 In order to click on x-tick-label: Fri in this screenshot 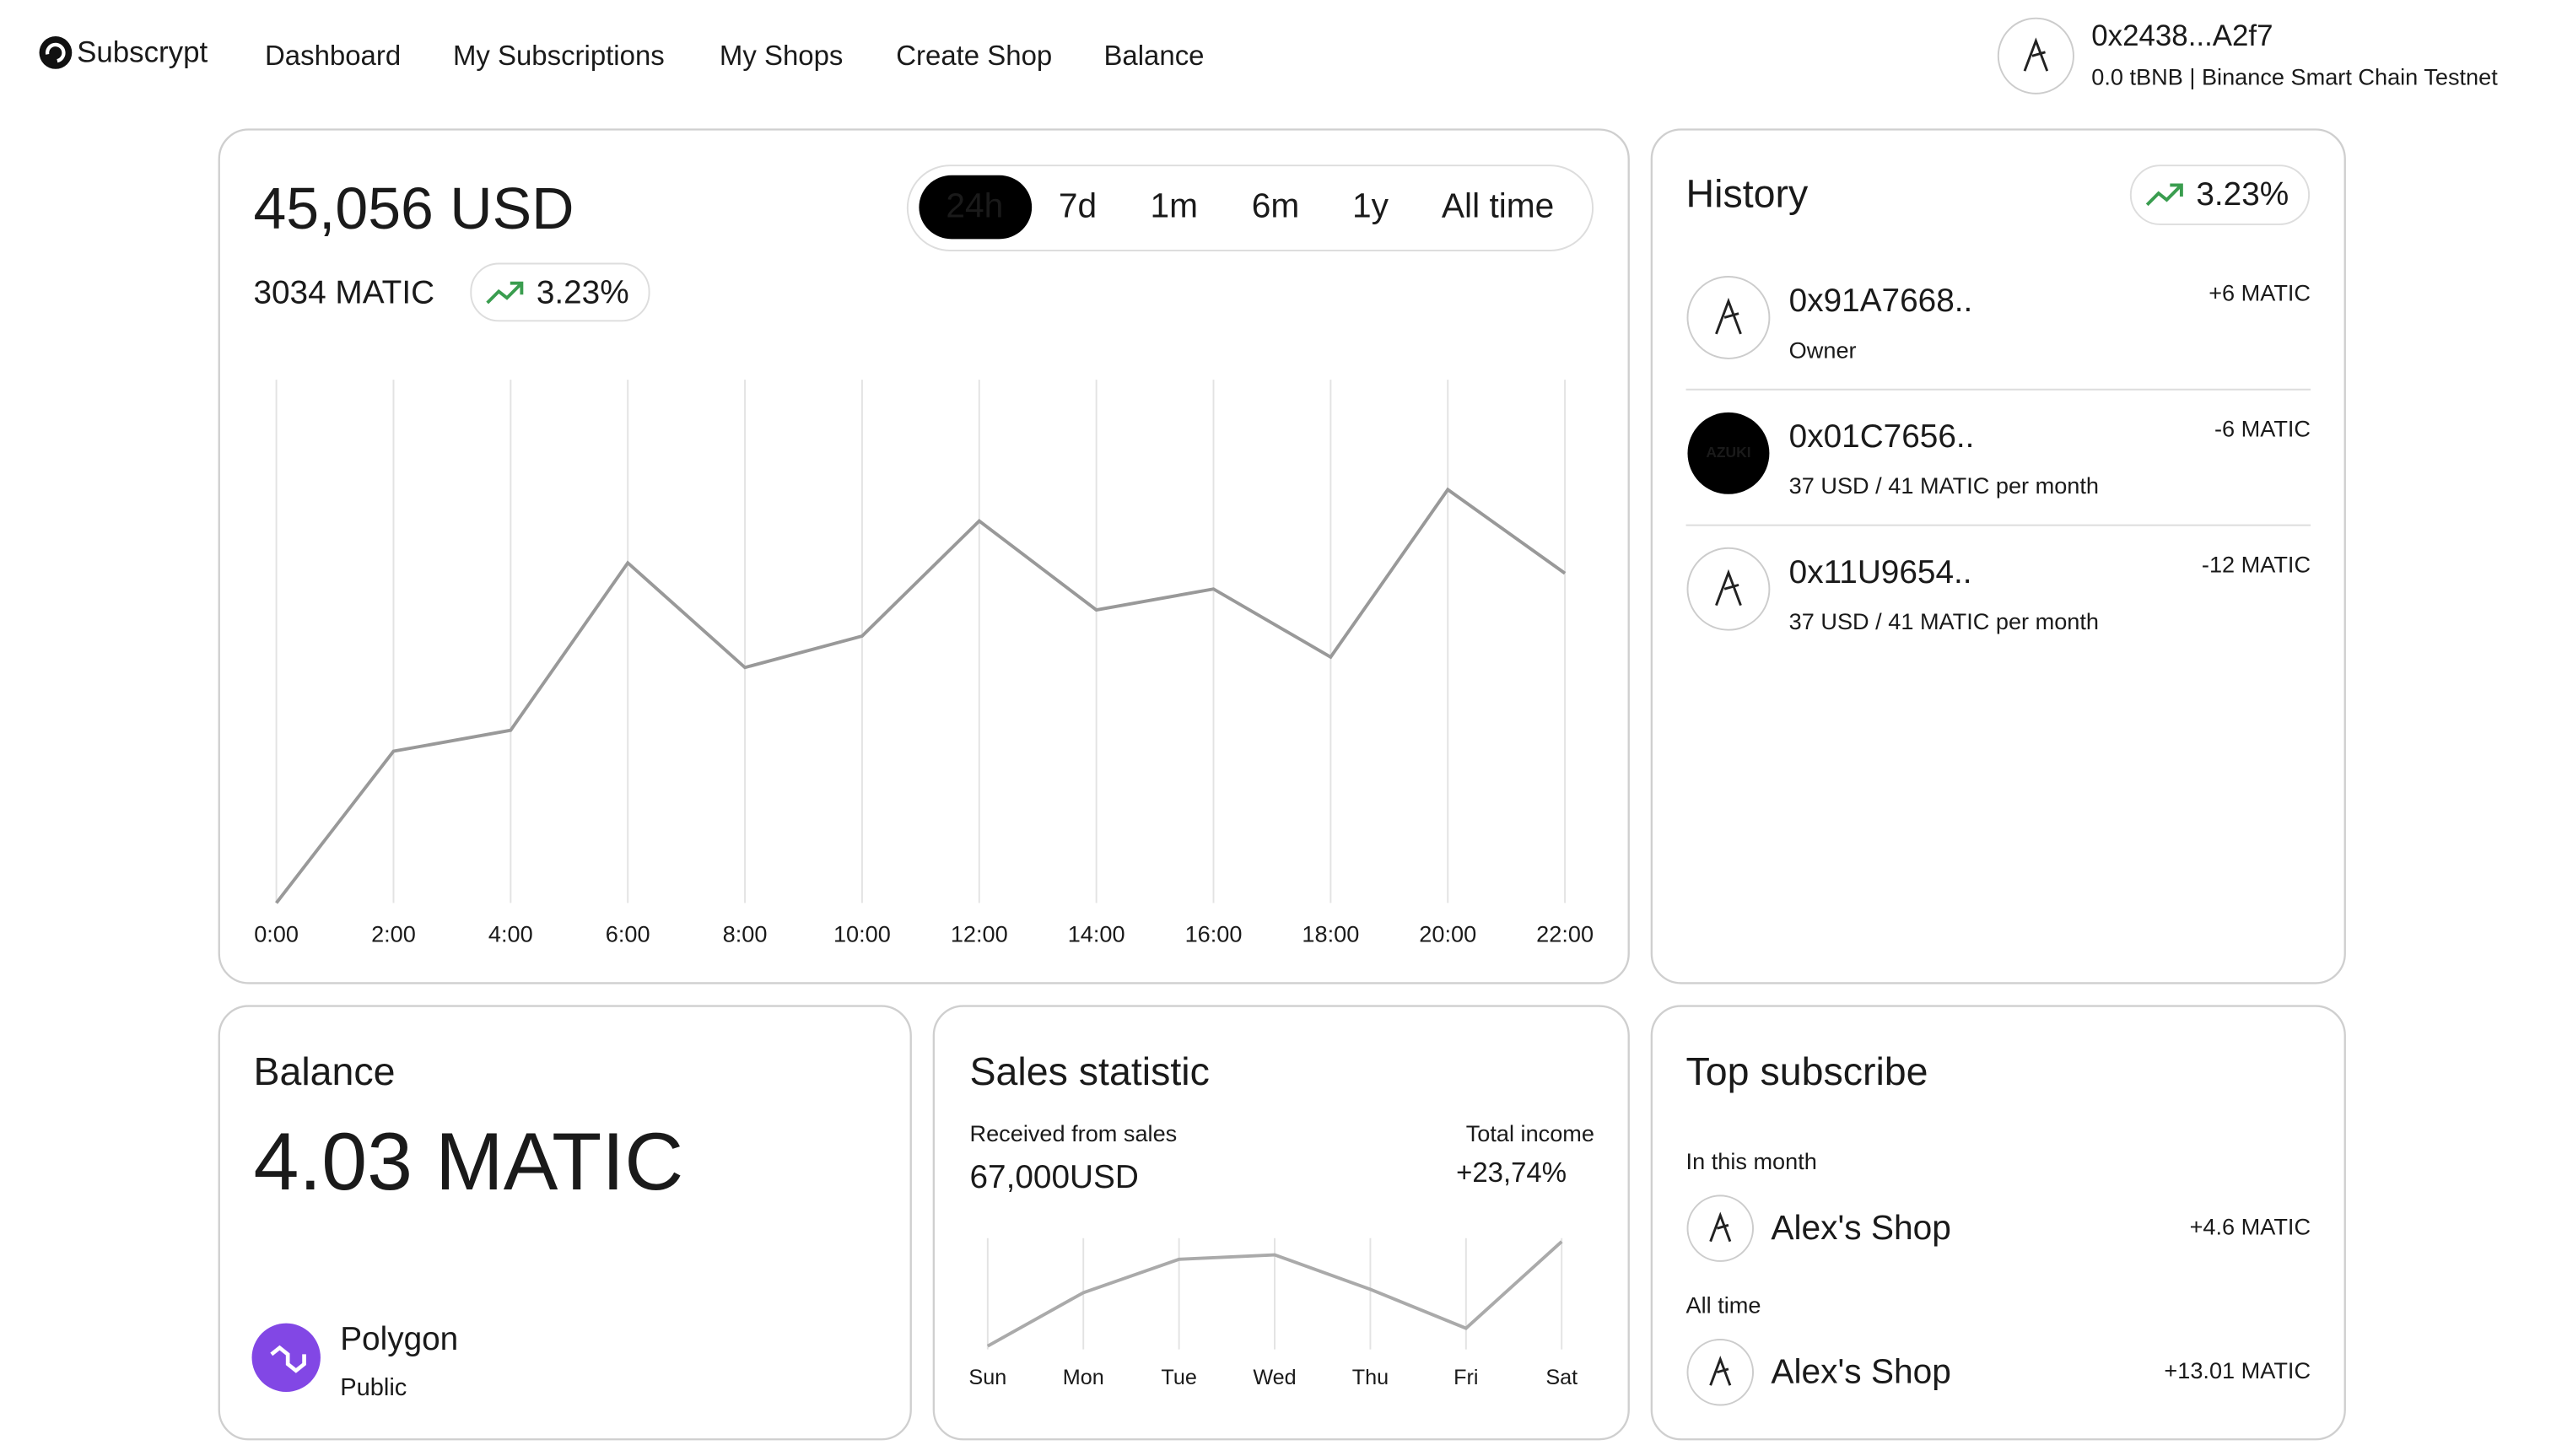, I will do `click(1465, 1377)`.